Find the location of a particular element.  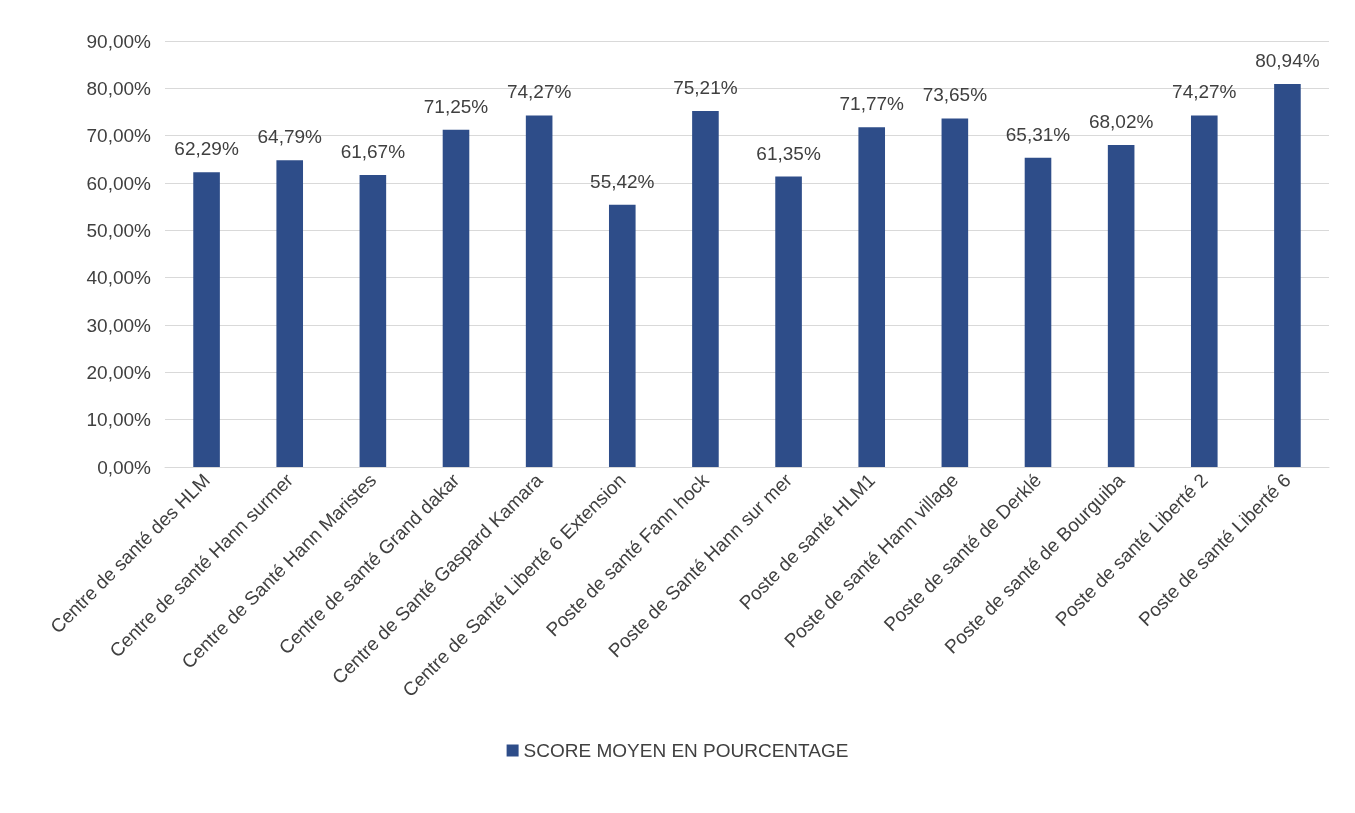

y-tick-label: 40,00% is located at coordinates (119, 278).